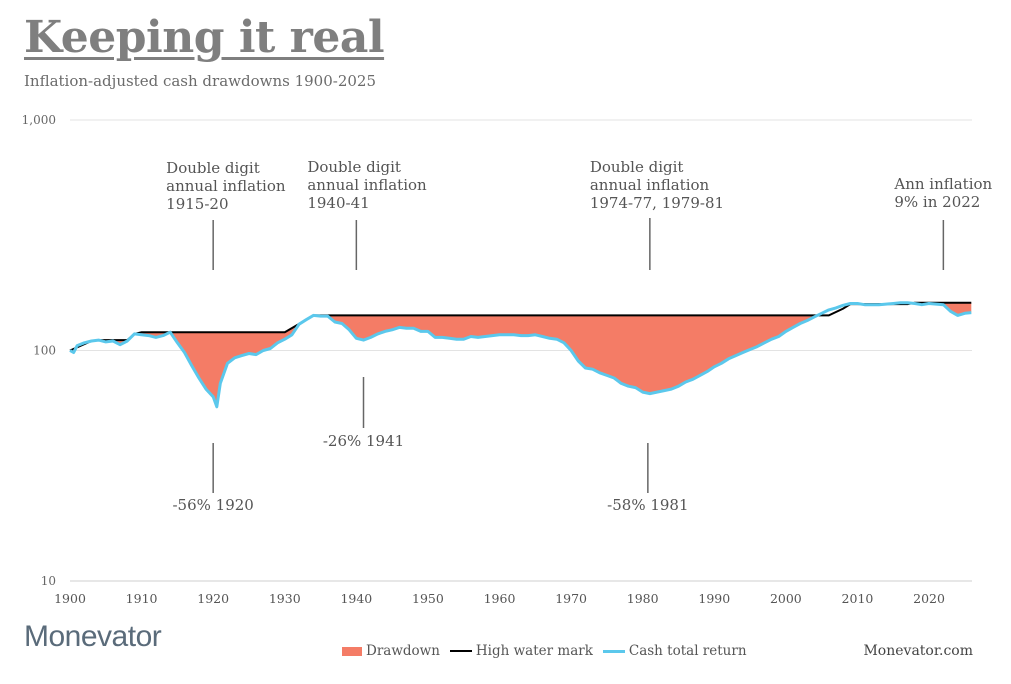  Describe the element at coordinates (44, 351) in the screenshot. I see `y-tick-label-100: 100` at that location.